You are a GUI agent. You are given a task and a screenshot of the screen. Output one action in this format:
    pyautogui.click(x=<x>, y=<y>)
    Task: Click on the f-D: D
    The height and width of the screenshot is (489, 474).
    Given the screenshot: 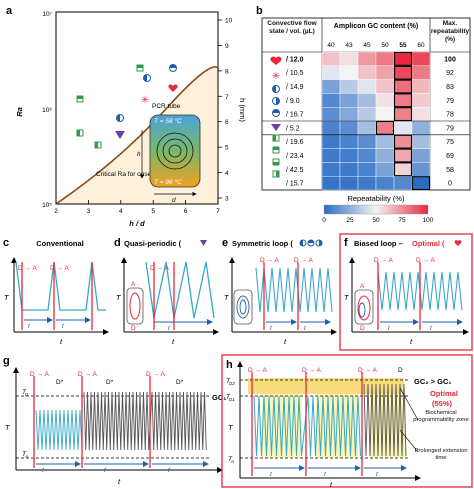 What is the action you would take?
    pyautogui.click(x=362, y=328)
    